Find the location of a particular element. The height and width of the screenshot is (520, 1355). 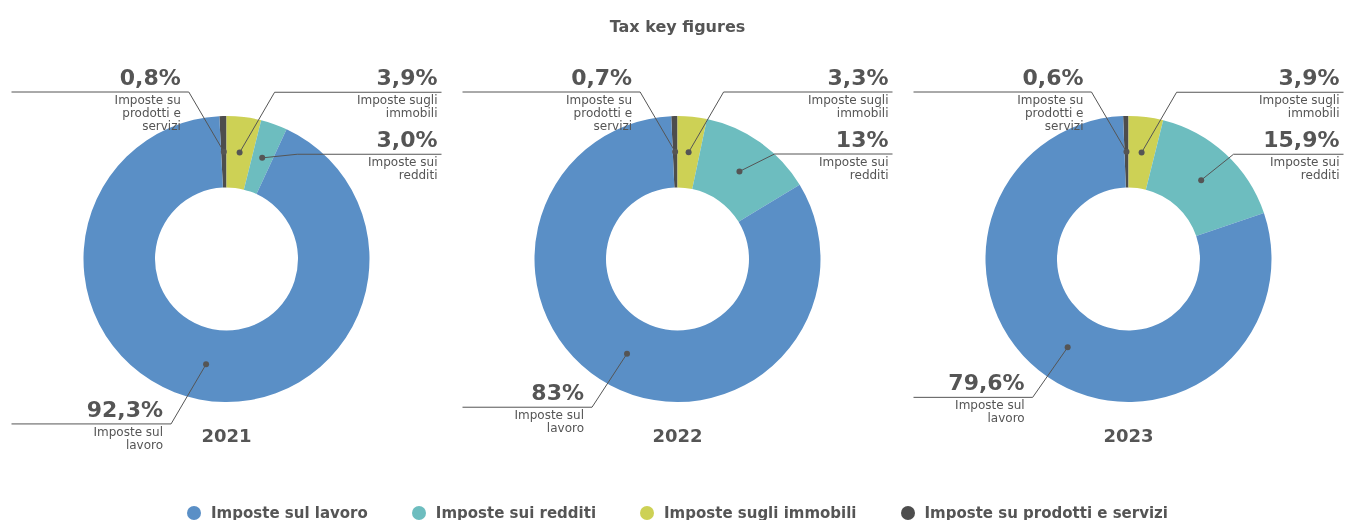

data-label: 0,6% is located at coordinates (1053, 77).